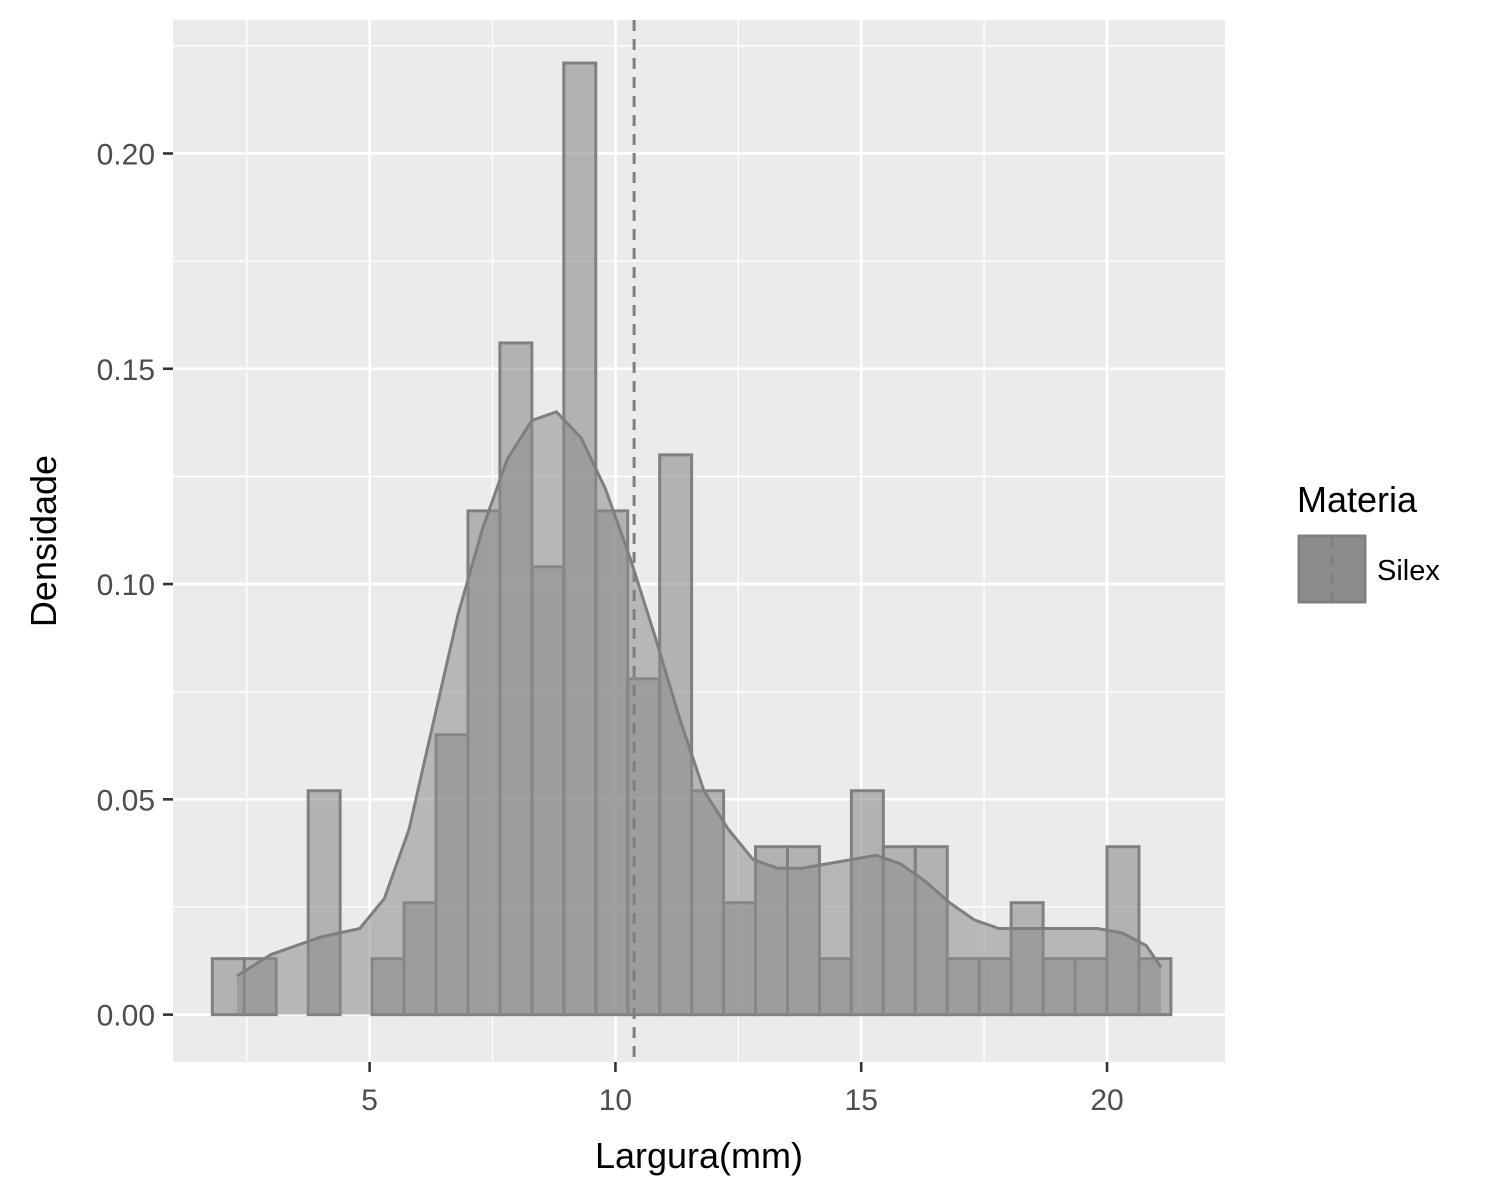 This screenshot has width=1500, height=1200. Describe the element at coordinates (43, 541) in the screenshot. I see `y-axis-title: Densidade` at that location.